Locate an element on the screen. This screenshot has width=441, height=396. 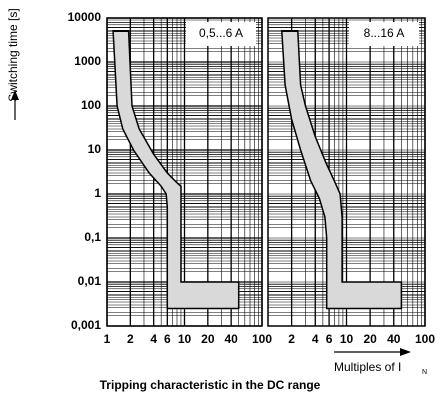
rating-label: 0,5...6 A is located at coordinates (221, 33).